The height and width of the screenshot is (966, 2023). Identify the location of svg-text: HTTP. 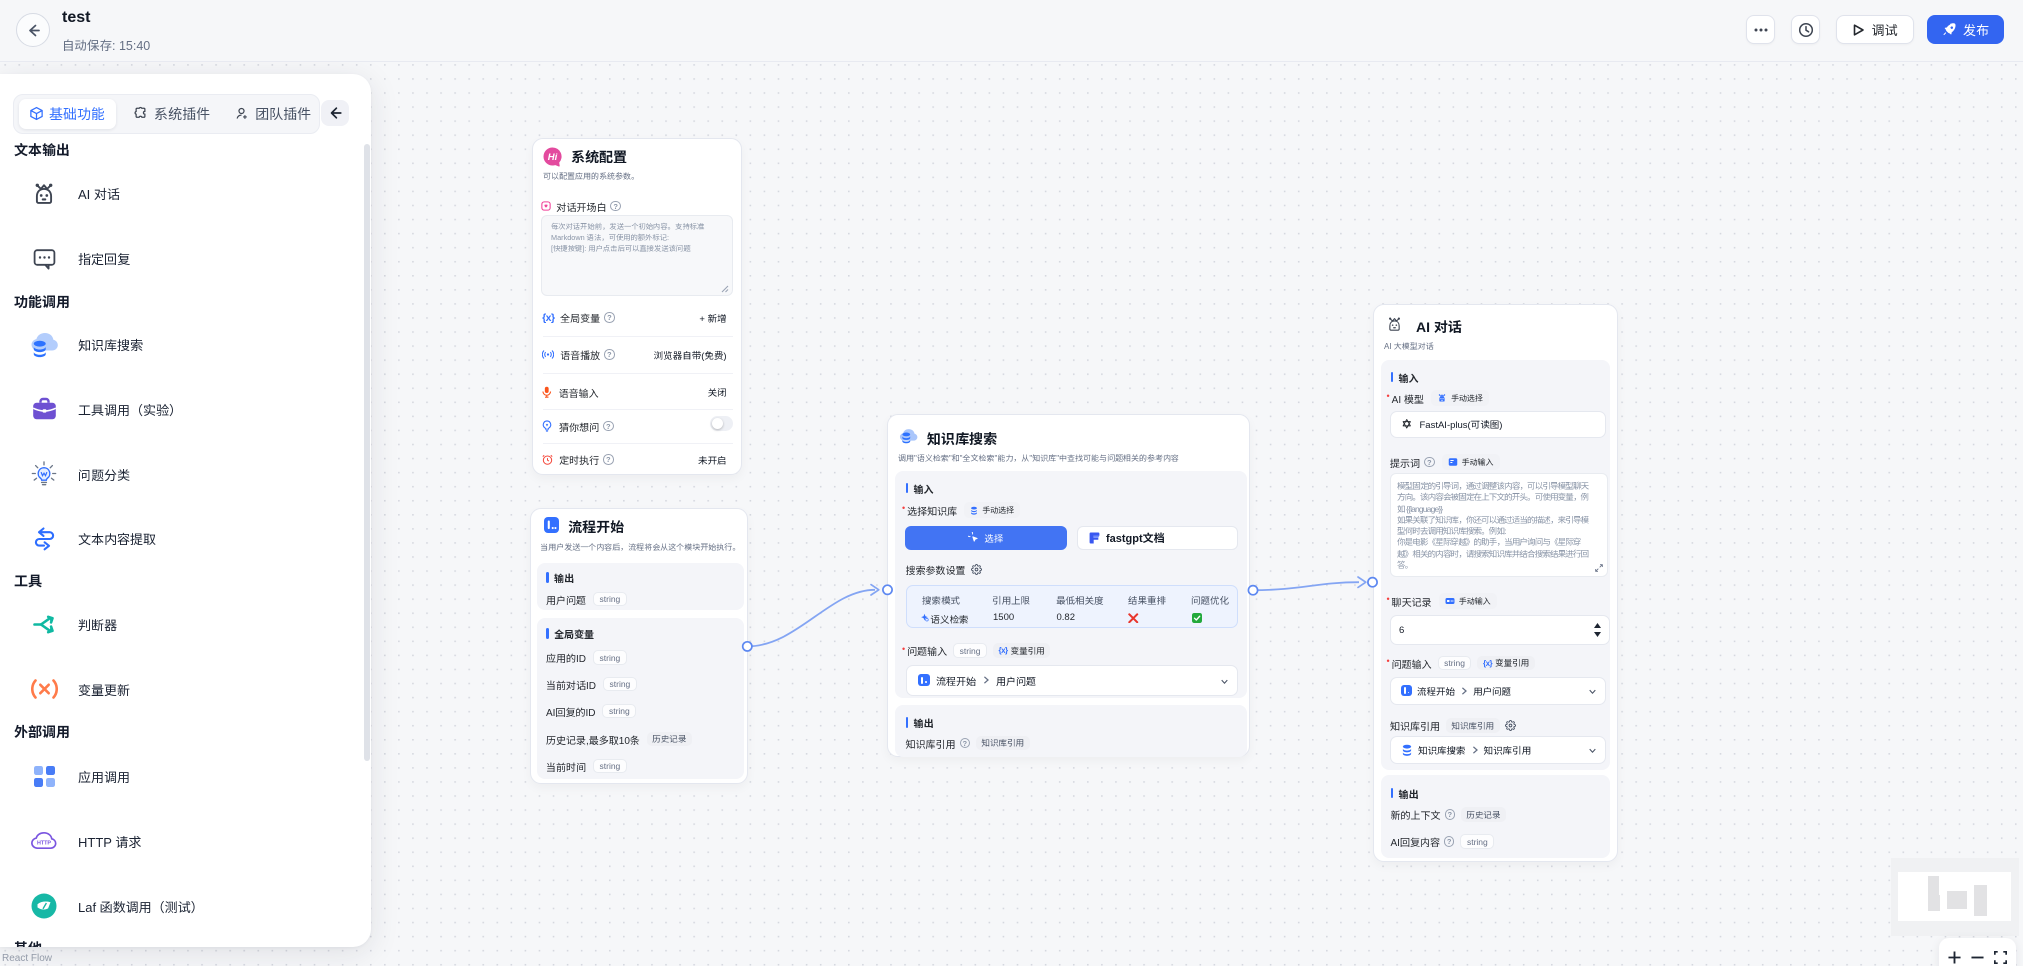
(44, 843).